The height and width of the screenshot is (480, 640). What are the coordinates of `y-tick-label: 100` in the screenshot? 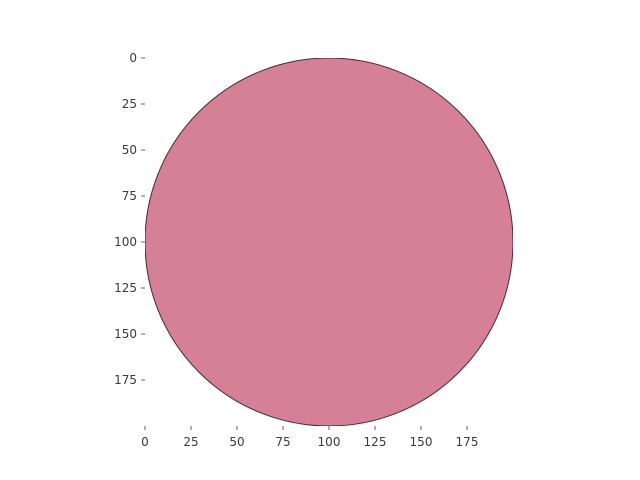 It's located at (125, 242).